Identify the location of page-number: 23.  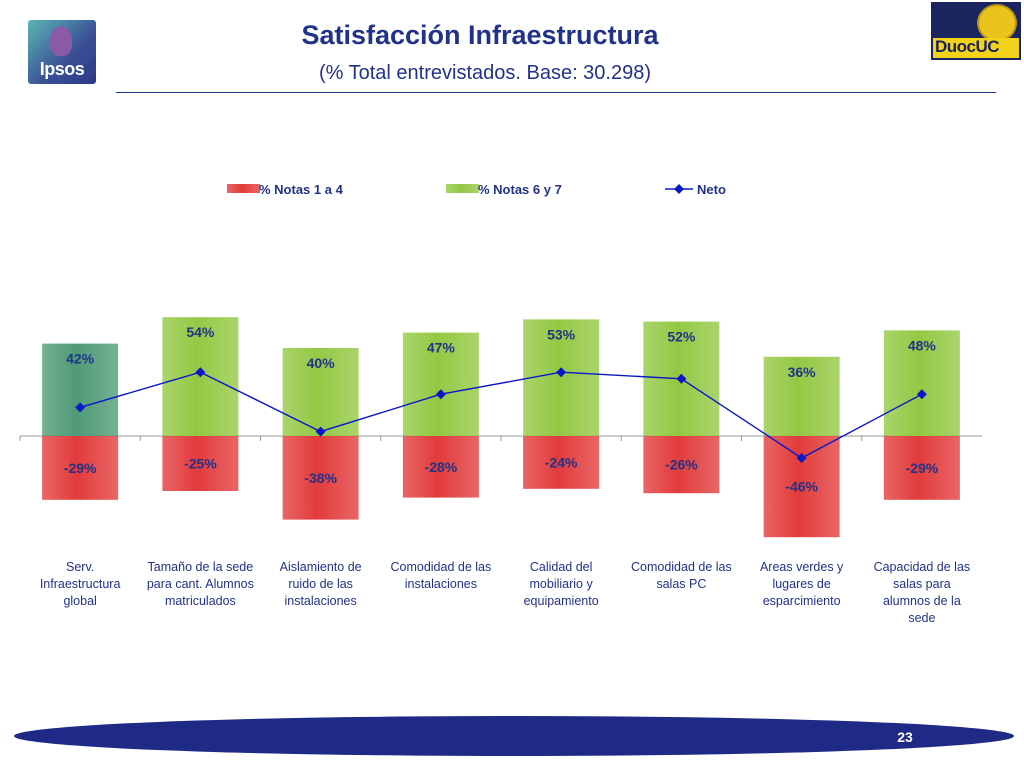
(905, 737).